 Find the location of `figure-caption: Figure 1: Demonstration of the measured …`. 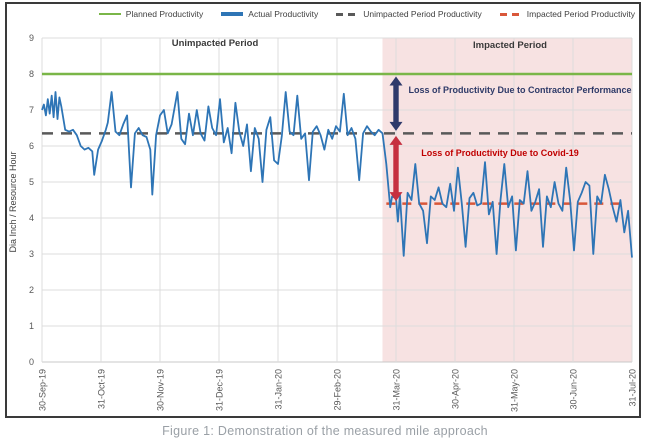

figure-caption: Figure 1: Demonstration of the measured … is located at coordinates (325, 431).